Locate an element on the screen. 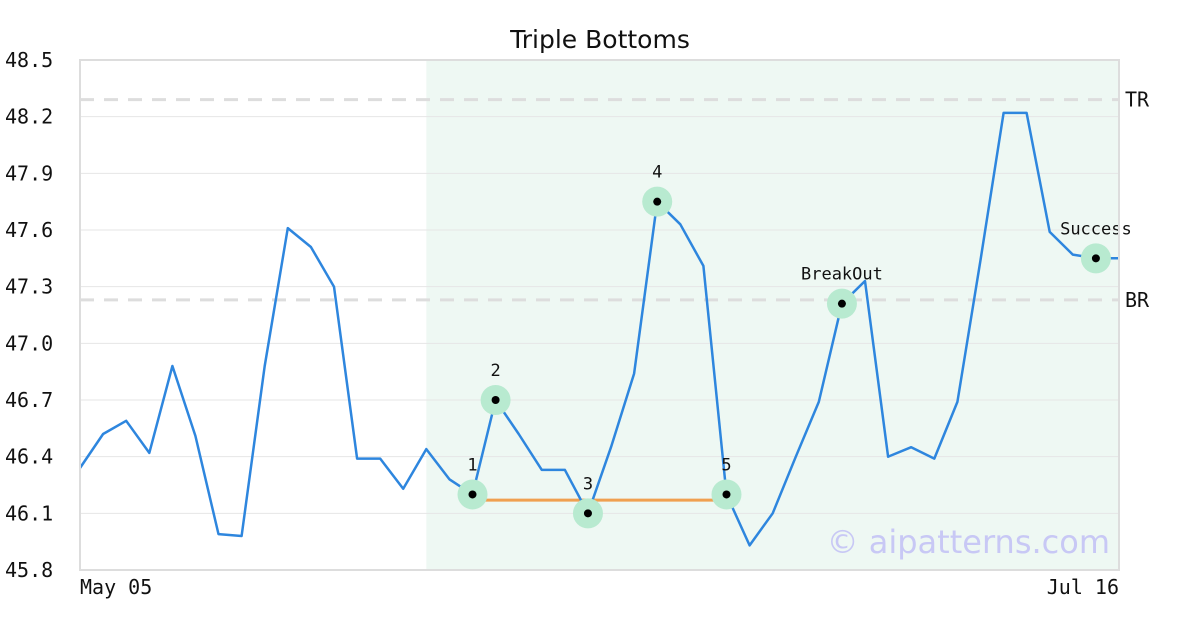  x-tick-label-end: Jul 16 is located at coordinates (1083, 587).